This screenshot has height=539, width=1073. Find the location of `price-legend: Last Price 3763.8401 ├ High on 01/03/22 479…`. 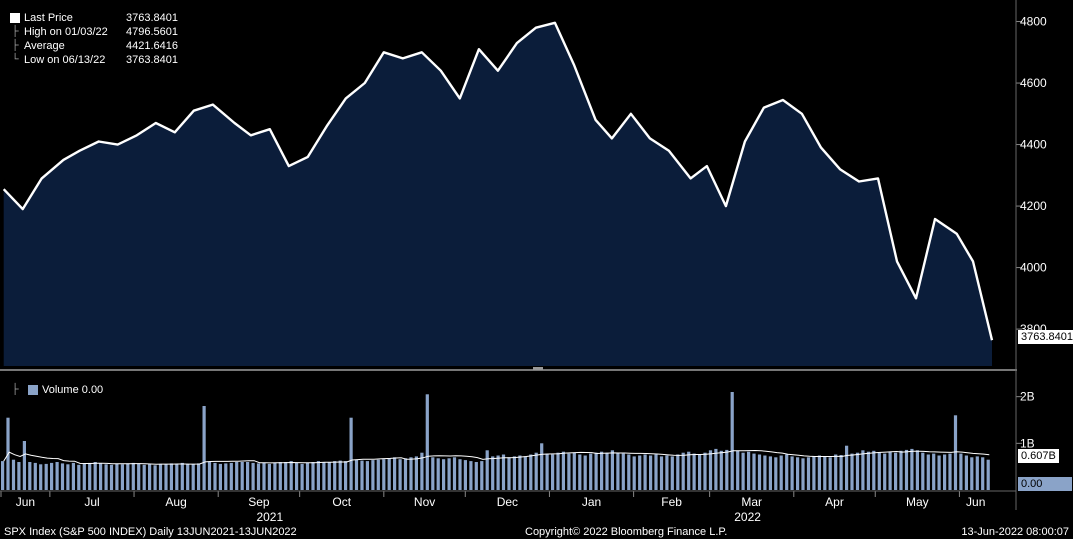

price-legend: Last Price 3763.8401 ├ High on 01/03/22 479… is located at coordinates (97, 39).